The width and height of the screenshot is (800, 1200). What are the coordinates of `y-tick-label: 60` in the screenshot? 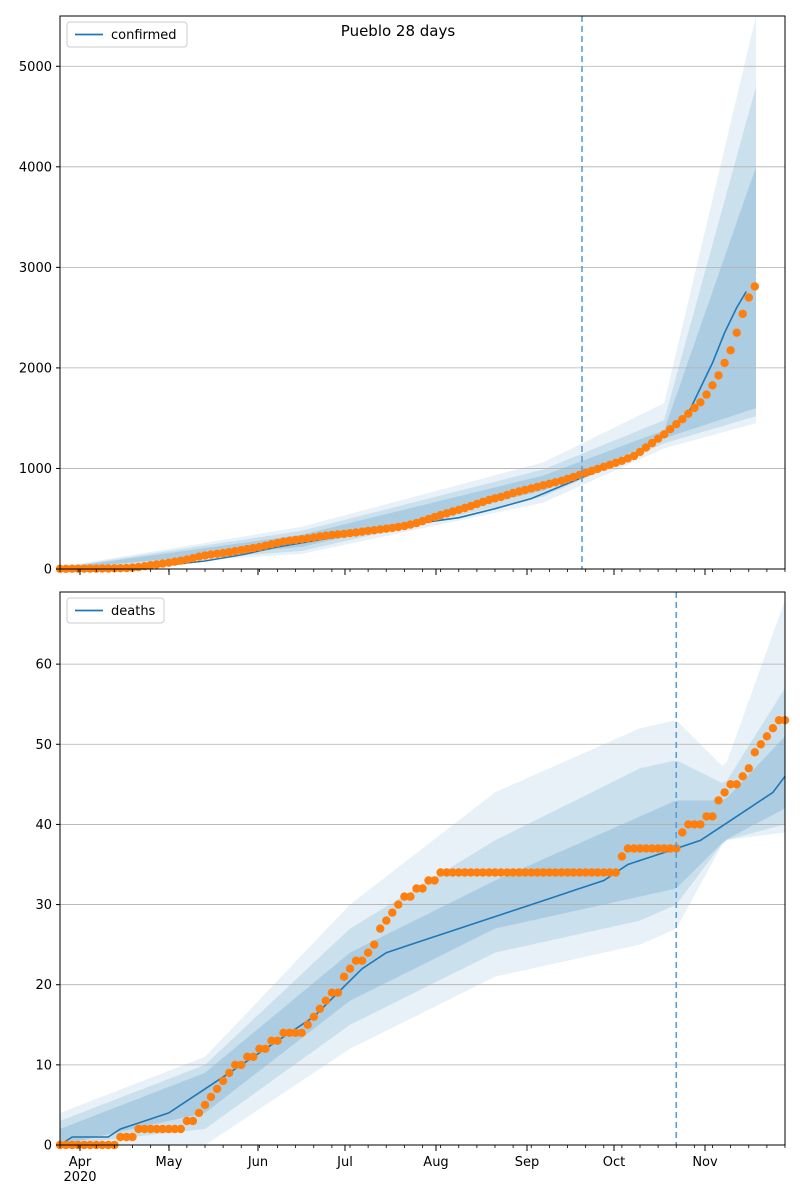 It's located at (43, 665).